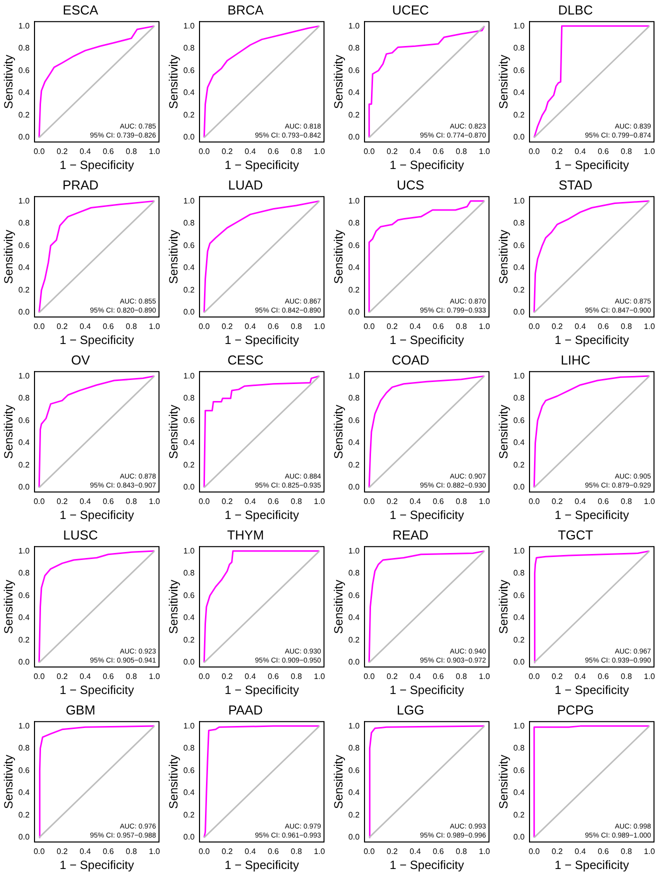 This screenshot has height=878, width=661. I want to click on chart-title: OV, so click(80, 360).